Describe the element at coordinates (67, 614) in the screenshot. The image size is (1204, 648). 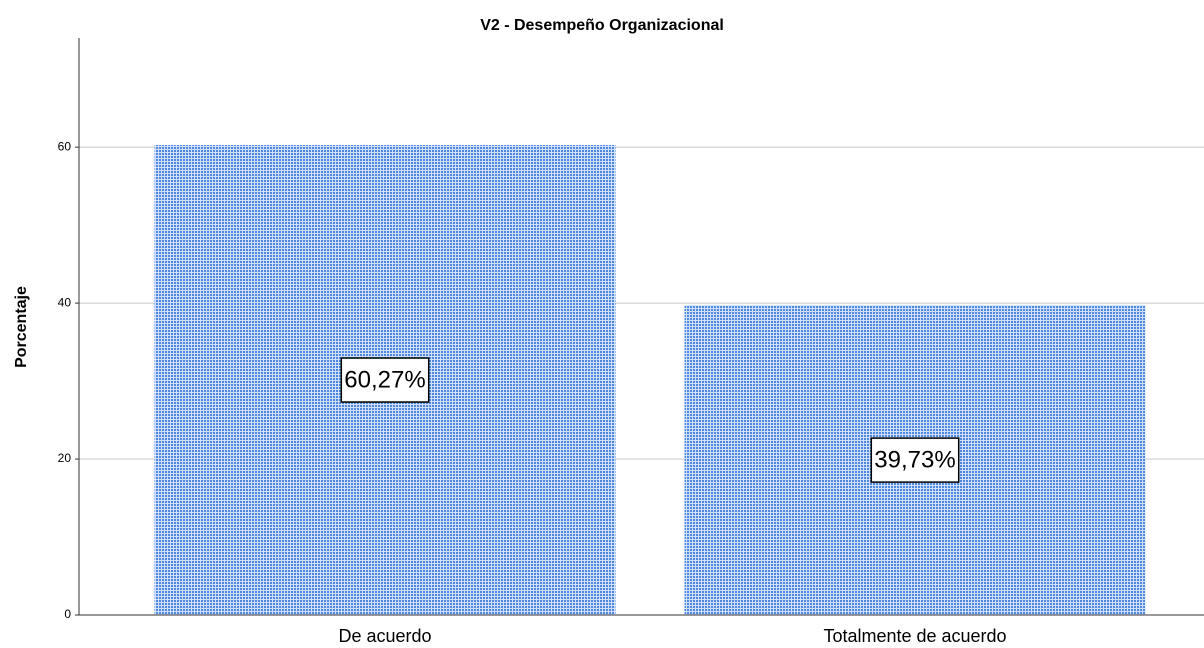
I see `y-tick-label: 0` at that location.